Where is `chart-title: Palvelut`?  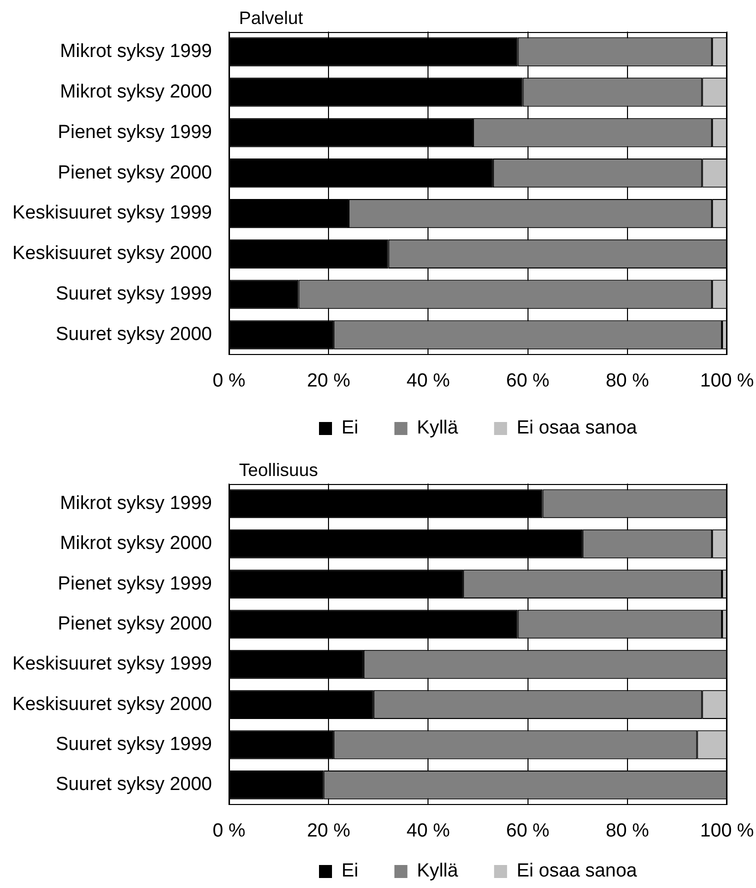 chart-title: Palvelut is located at coordinates (271, 18).